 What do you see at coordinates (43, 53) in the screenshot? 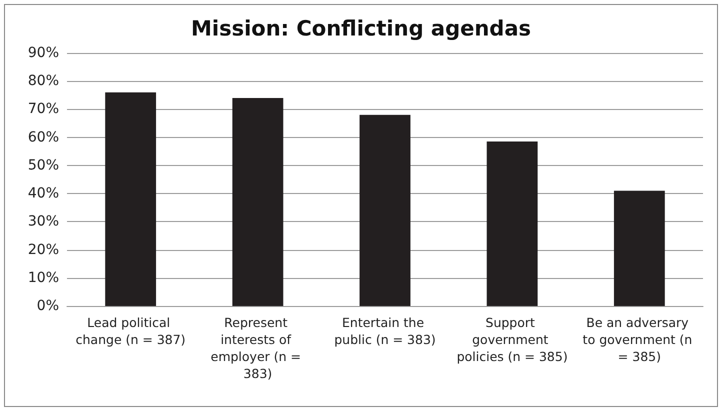
I see `y-tick-label: 90%` at bounding box center [43, 53].